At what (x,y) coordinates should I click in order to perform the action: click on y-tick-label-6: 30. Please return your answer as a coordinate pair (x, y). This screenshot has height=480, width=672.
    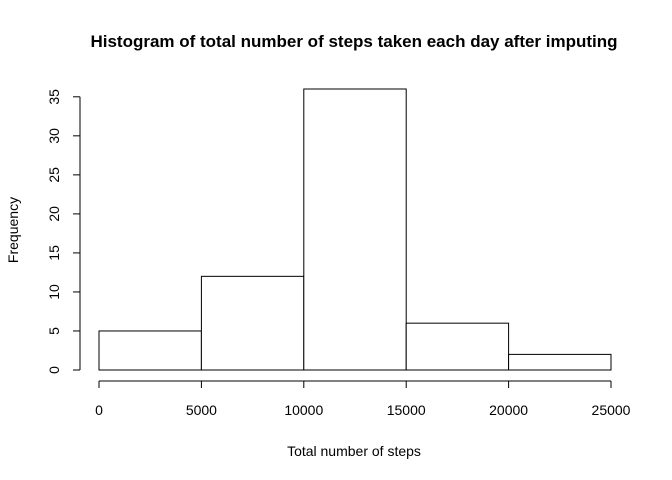
    Looking at the image, I should click on (54, 136).